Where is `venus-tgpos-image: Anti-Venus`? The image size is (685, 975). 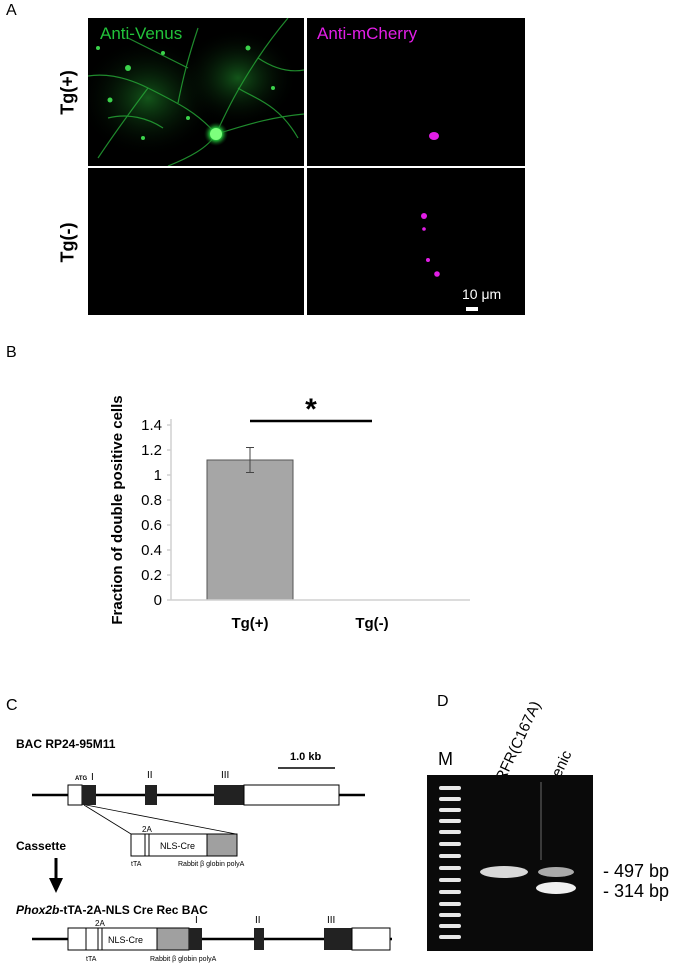
venus-tgpos-image: Anti-Venus is located at coordinates (196, 92).